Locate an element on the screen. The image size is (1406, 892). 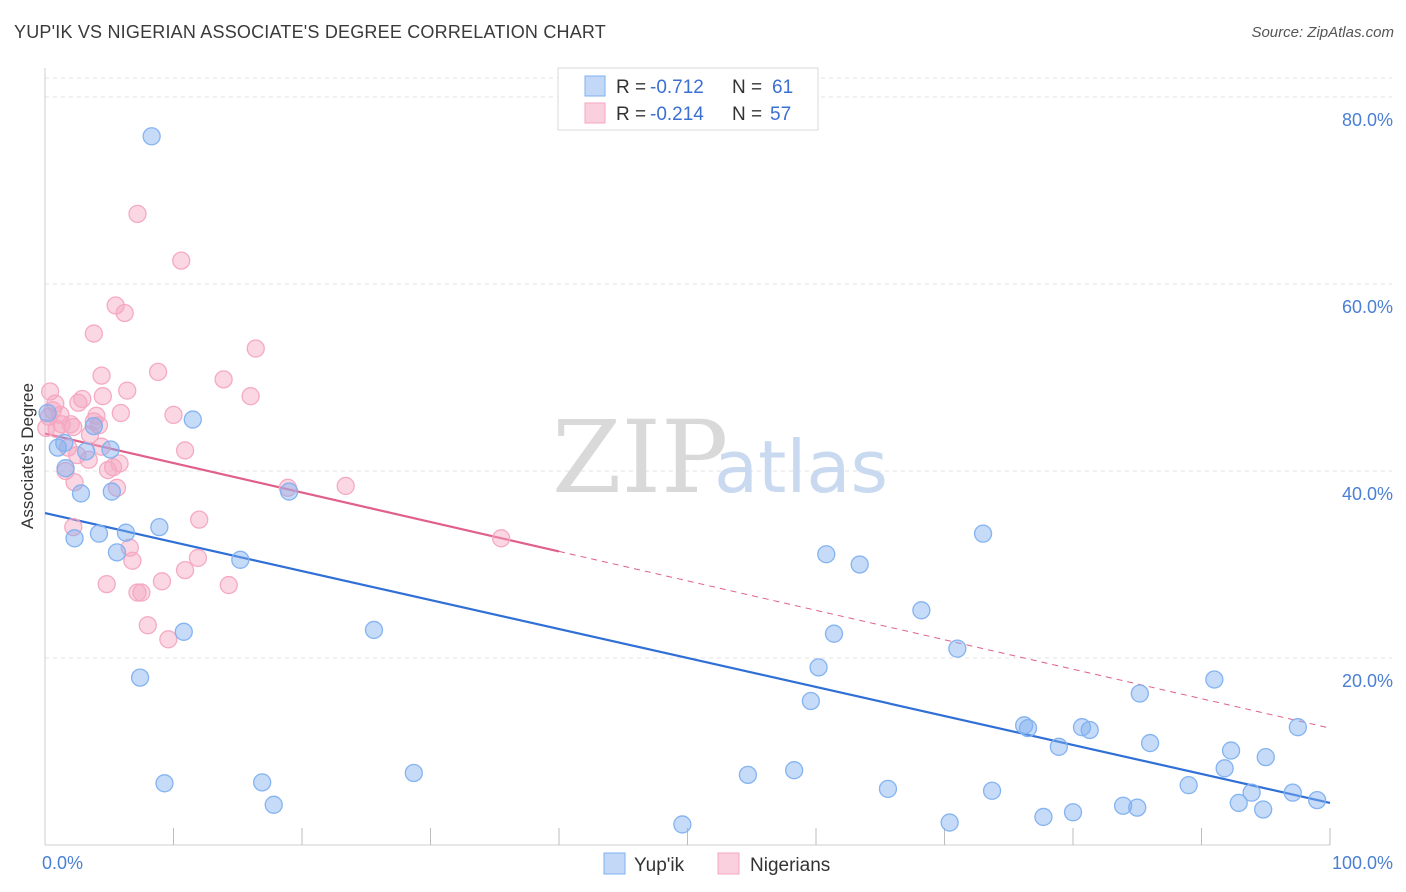
legend-swatch-nigerians is located at coordinates (595, 113).